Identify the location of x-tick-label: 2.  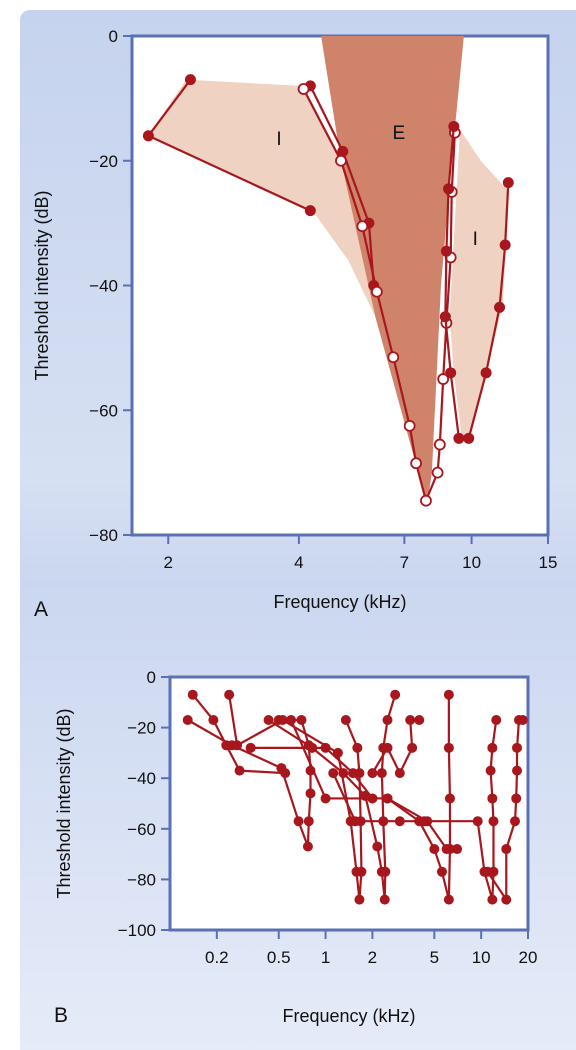
(168, 562).